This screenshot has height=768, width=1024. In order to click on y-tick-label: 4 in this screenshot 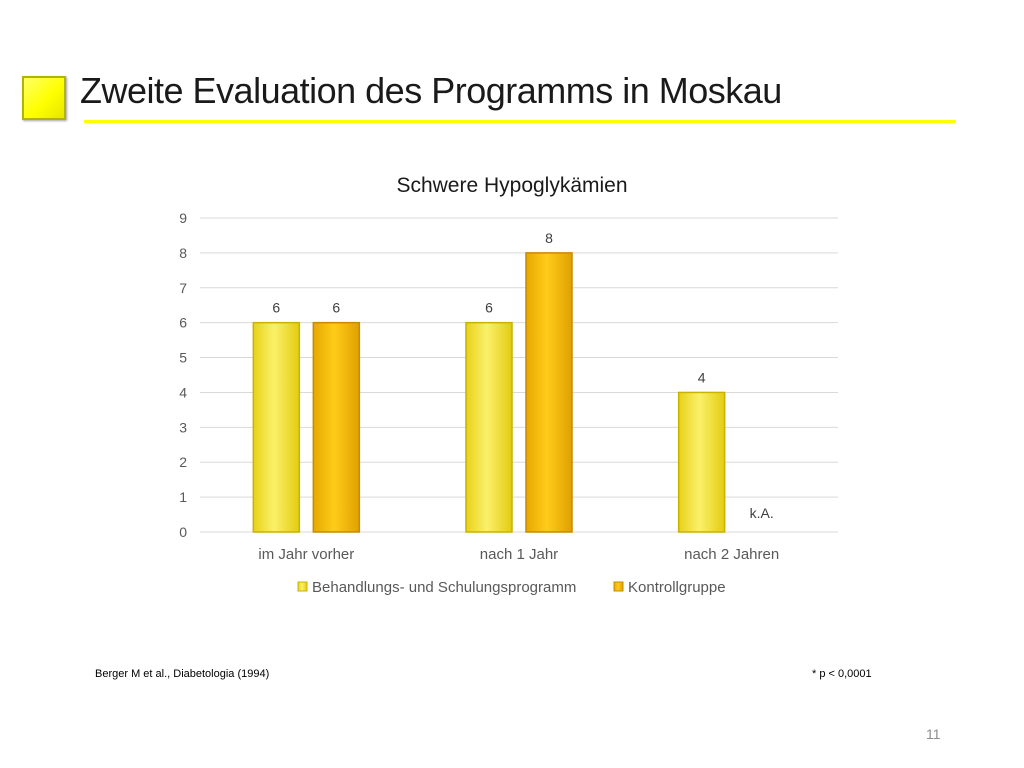, I will do `click(183, 392)`.